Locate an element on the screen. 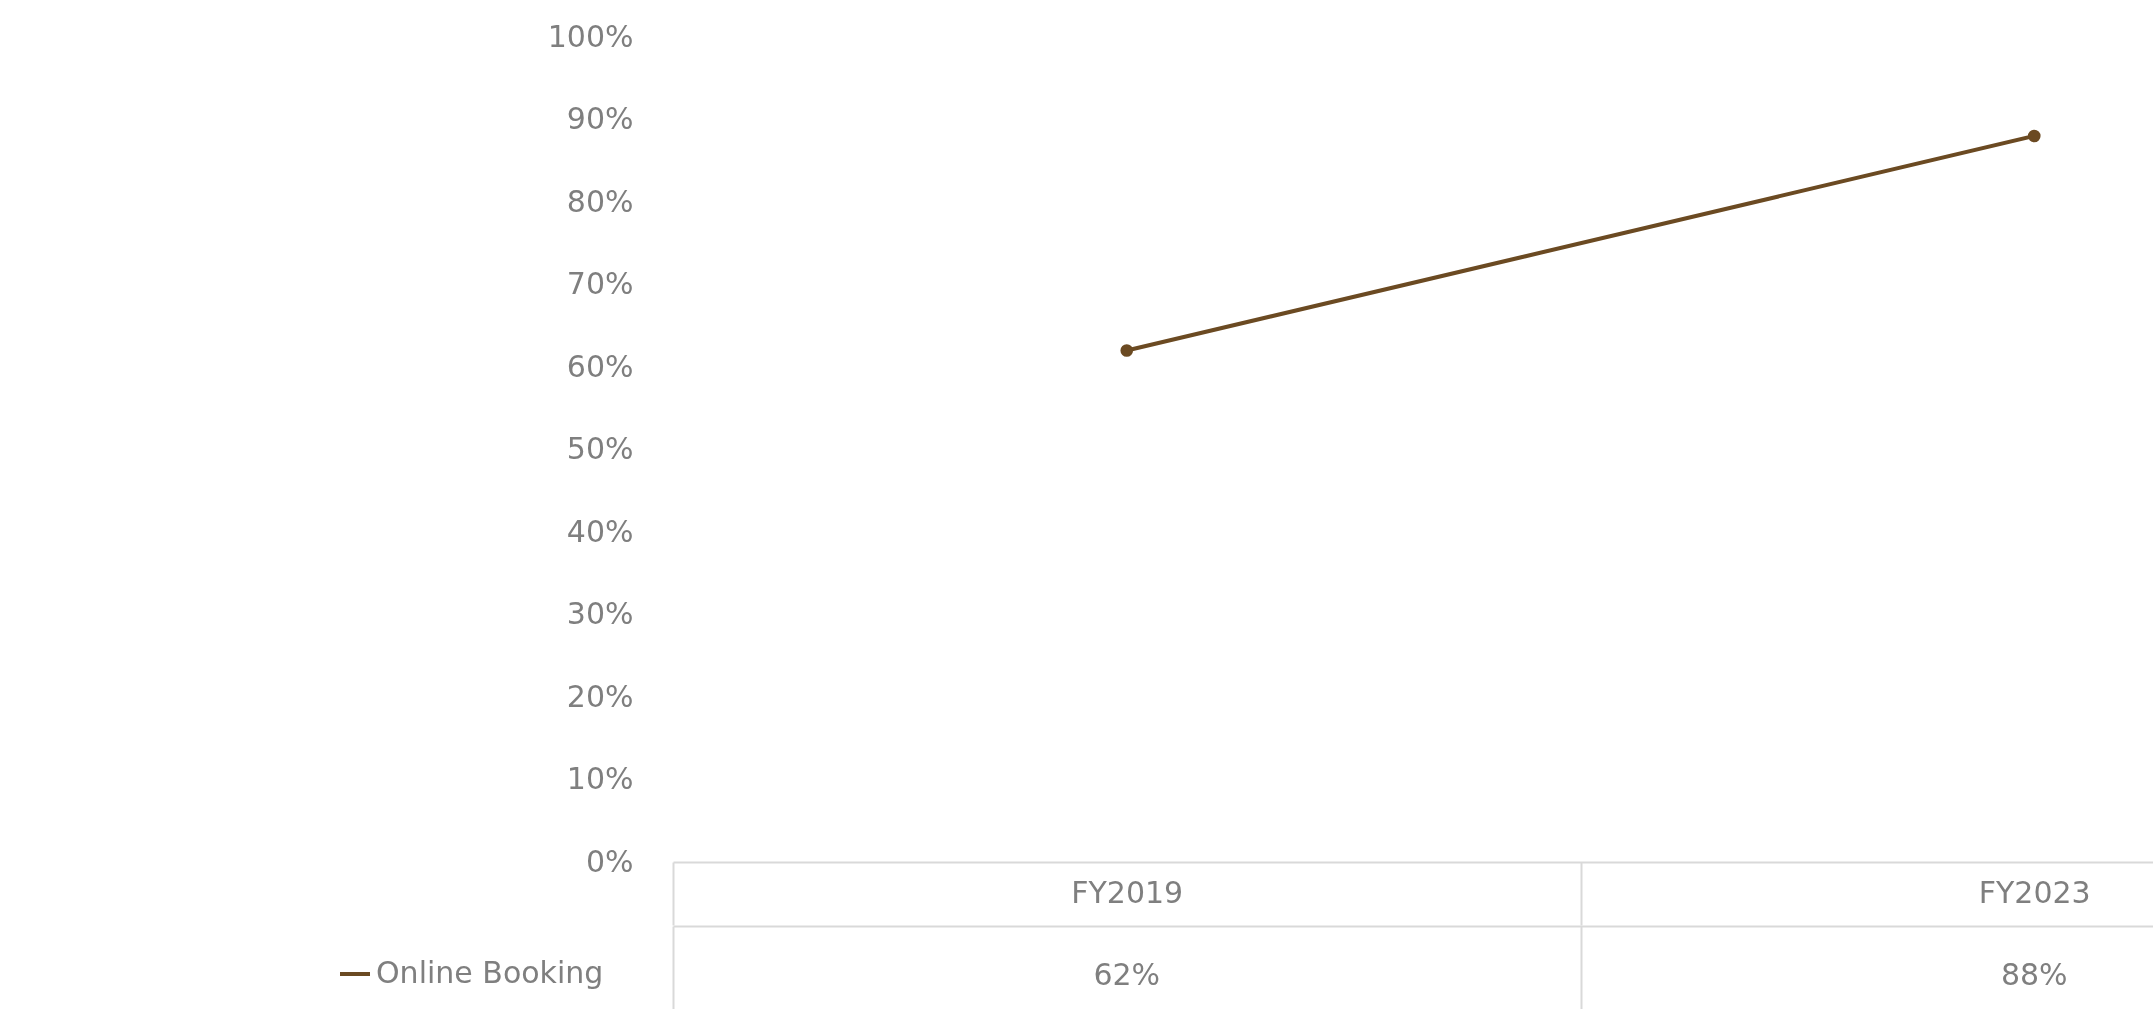  y-tick-label: 0% is located at coordinates (609, 861).